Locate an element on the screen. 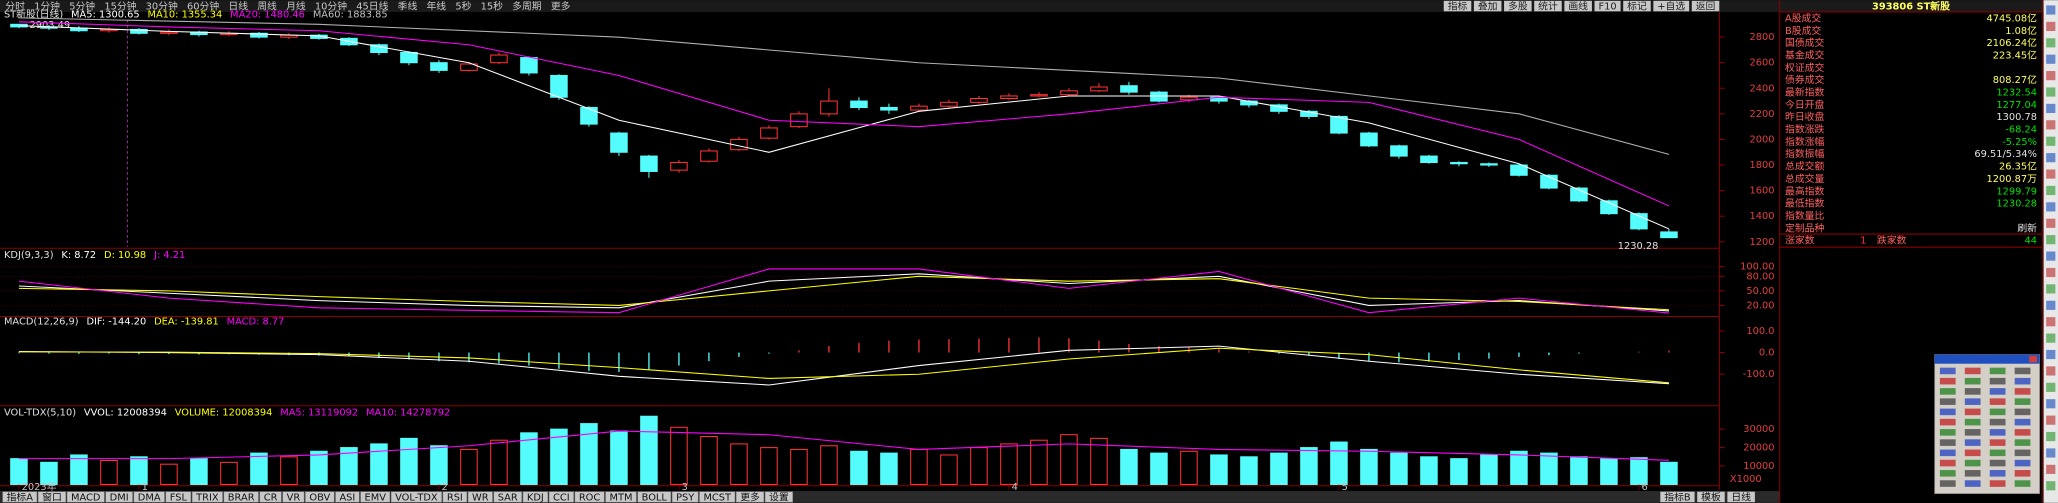 Image resolution: width=2058 pixels, height=503 pixels. indicator-tab: CR is located at coordinates (271, 497).